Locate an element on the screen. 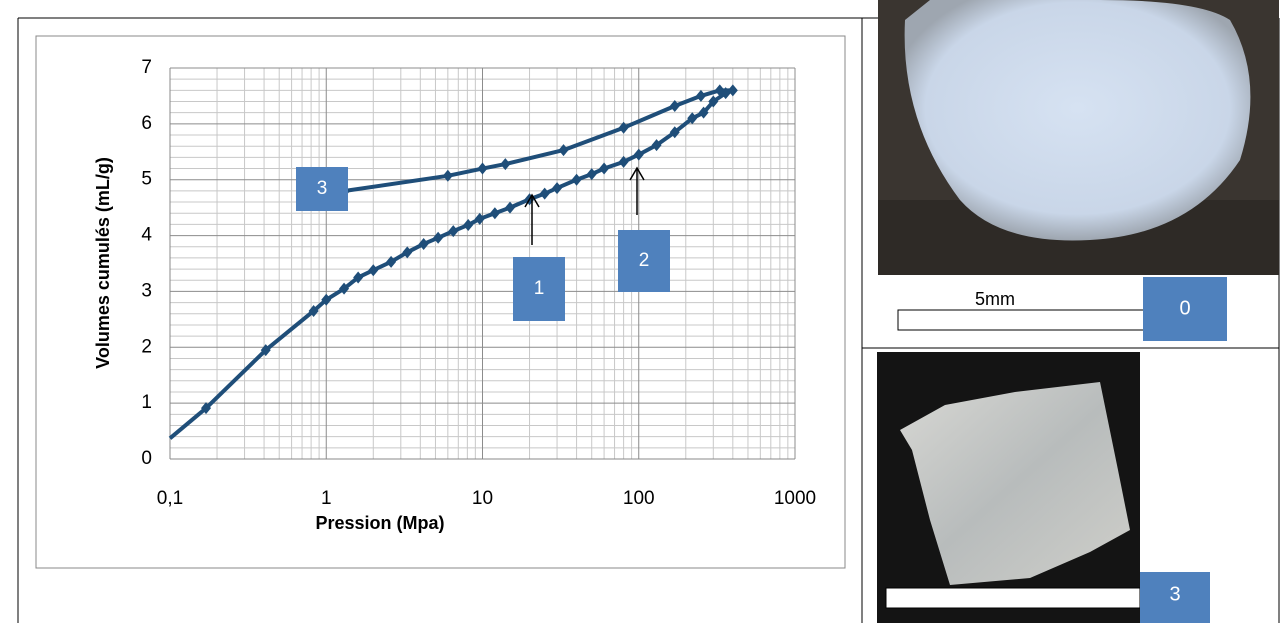  annotation-label: 3 is located at coordinates (322, 188).